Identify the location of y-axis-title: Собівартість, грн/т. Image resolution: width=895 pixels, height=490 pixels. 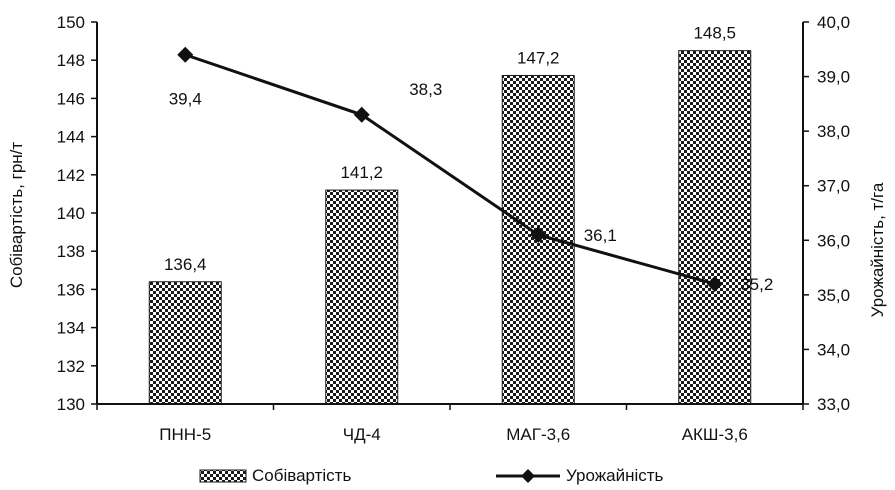
(16, 215).